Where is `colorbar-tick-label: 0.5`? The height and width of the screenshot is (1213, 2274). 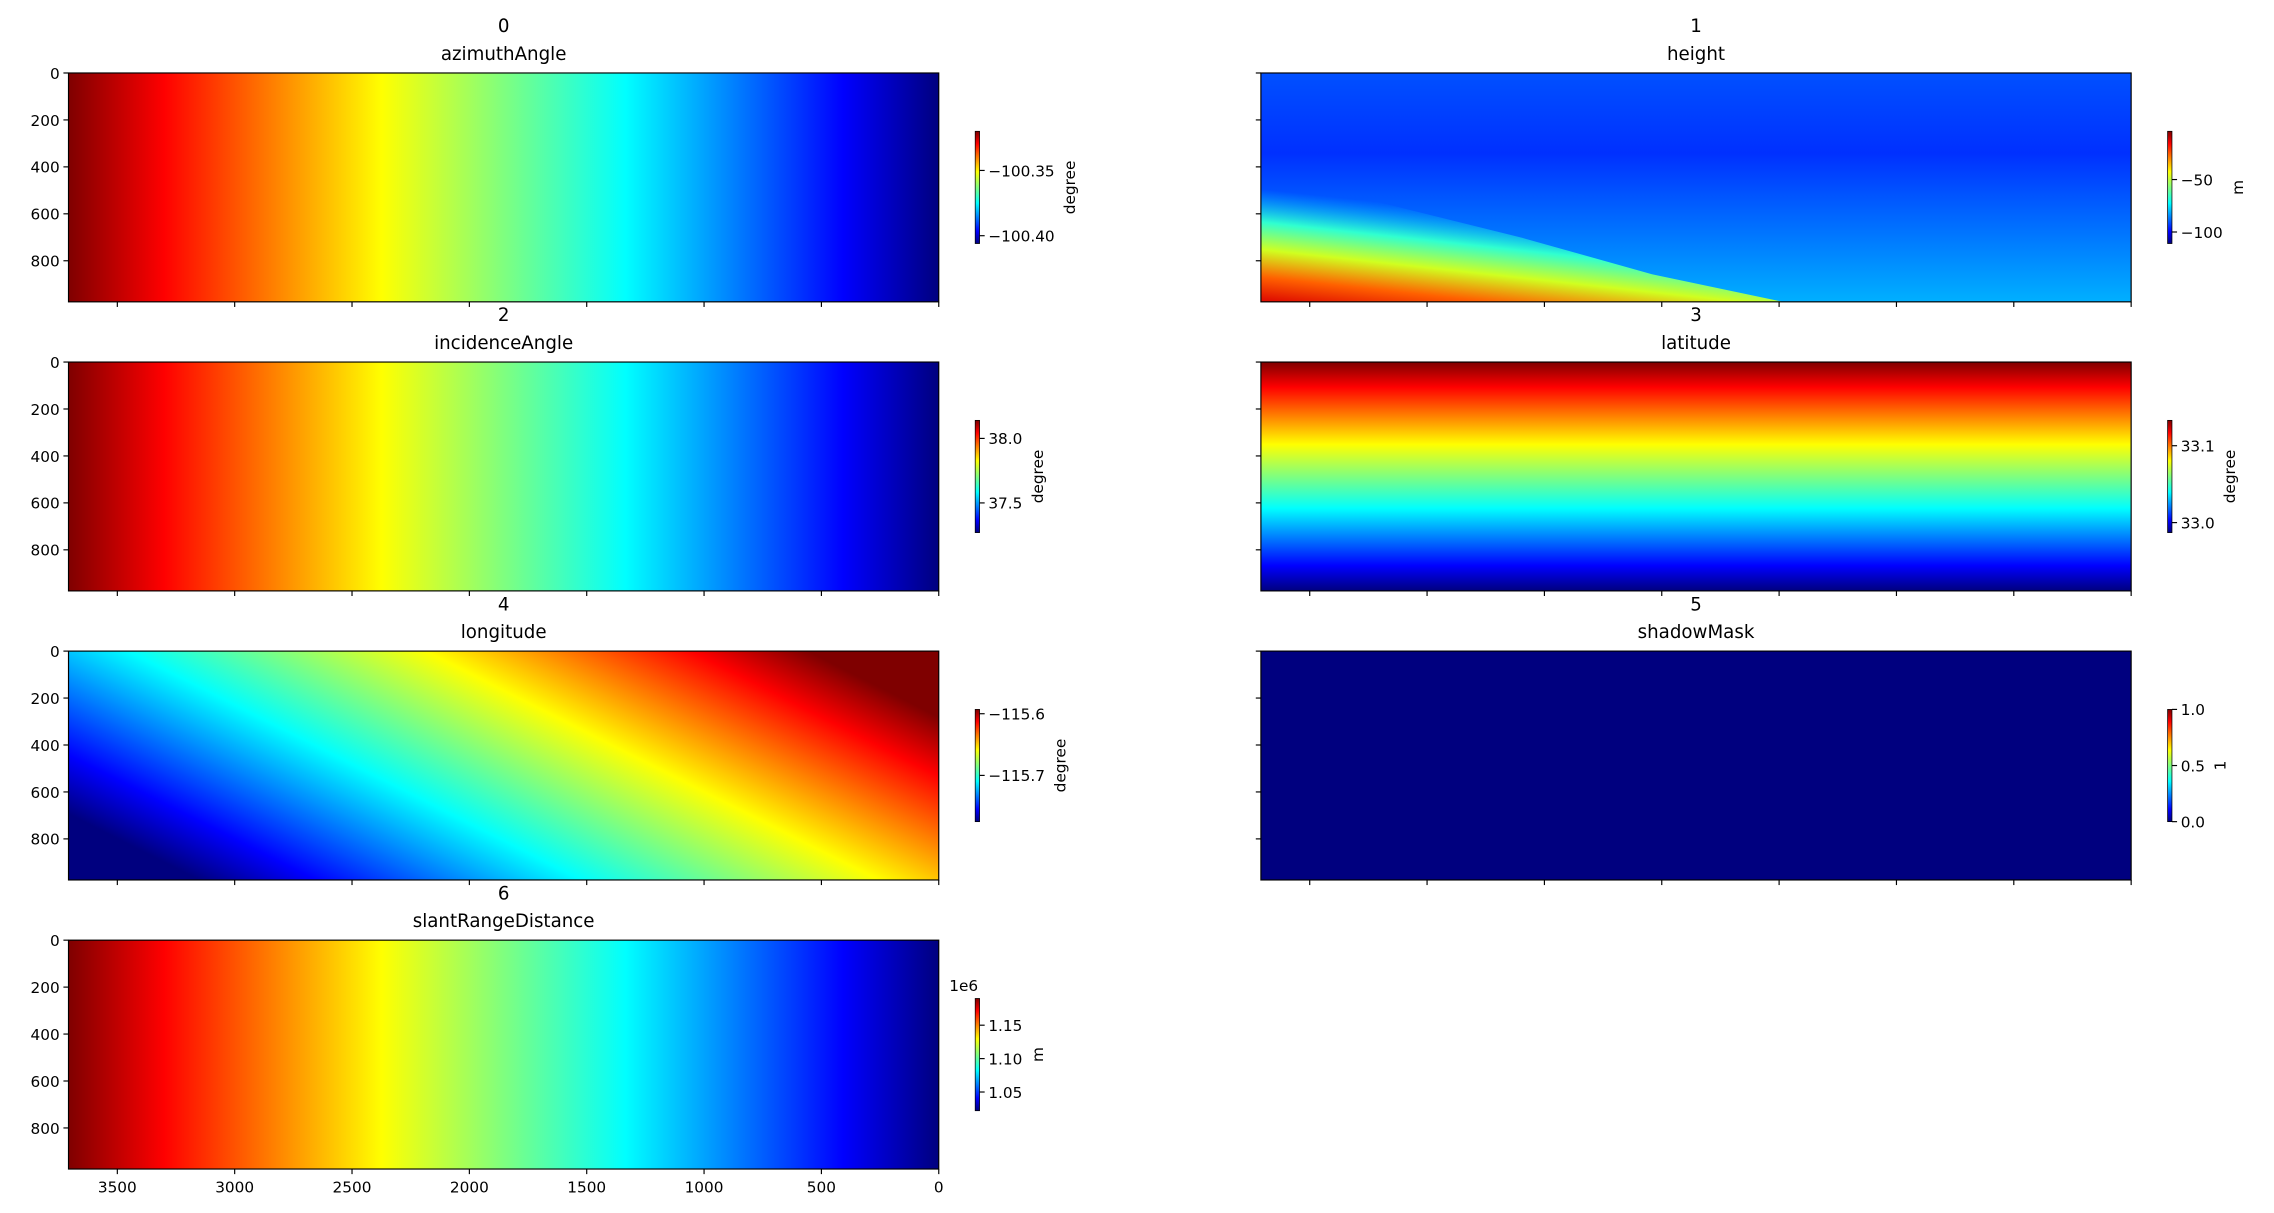 colorbar-tick-label: 0.5 is located at coordinates (2193, 766).